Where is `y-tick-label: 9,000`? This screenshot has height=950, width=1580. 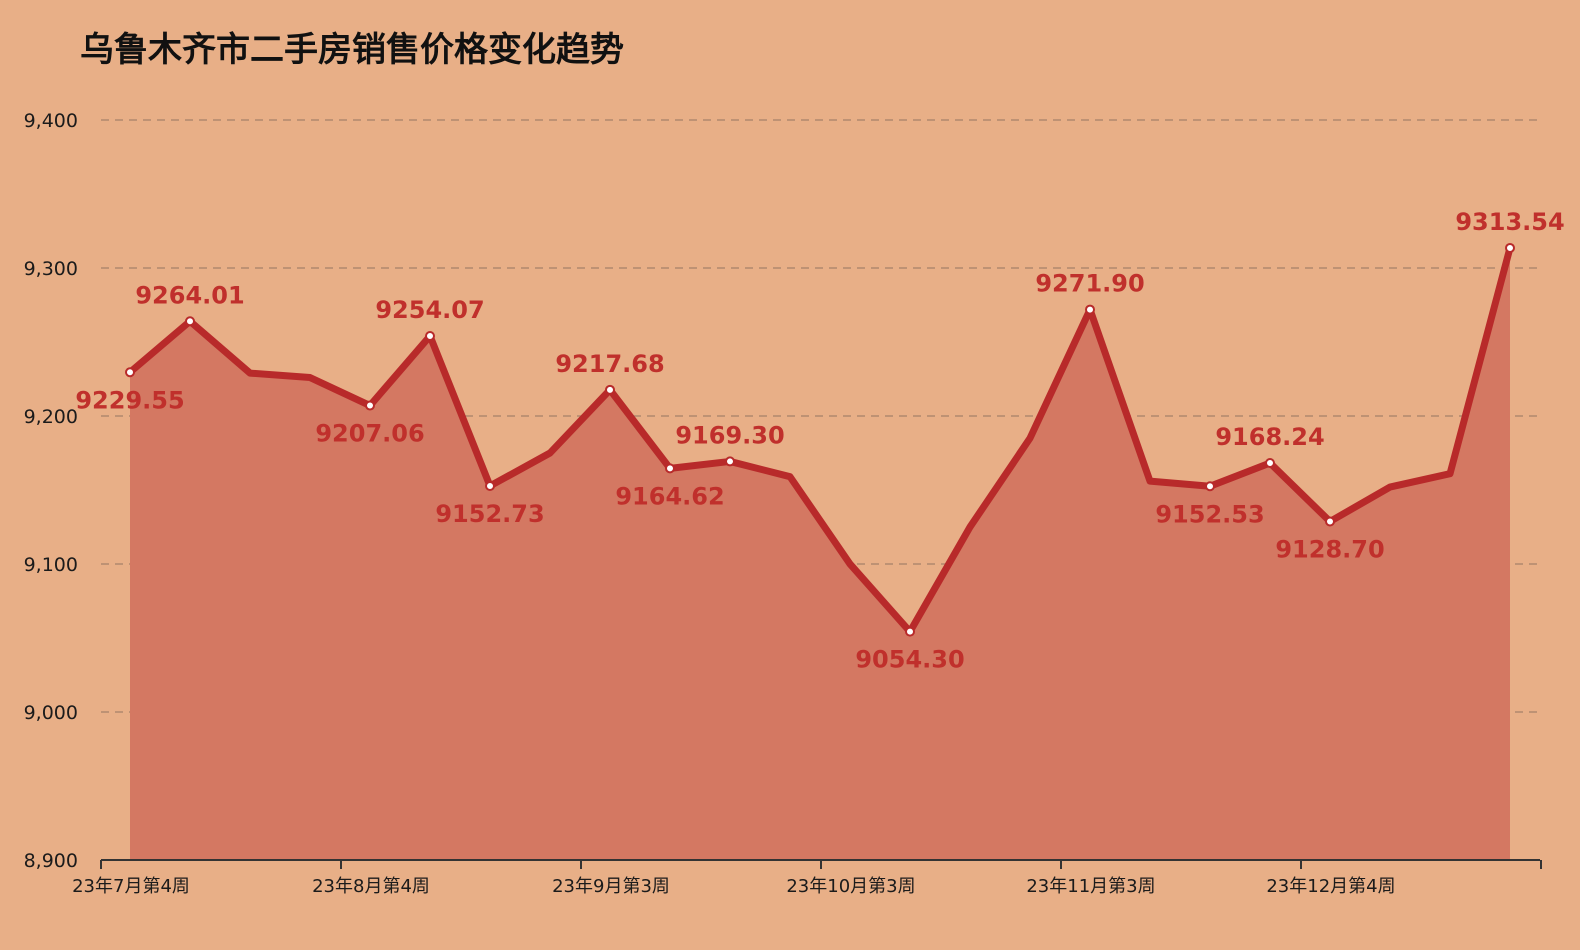
y-tick-label: 9,000 is located at coordinates (51, 713).